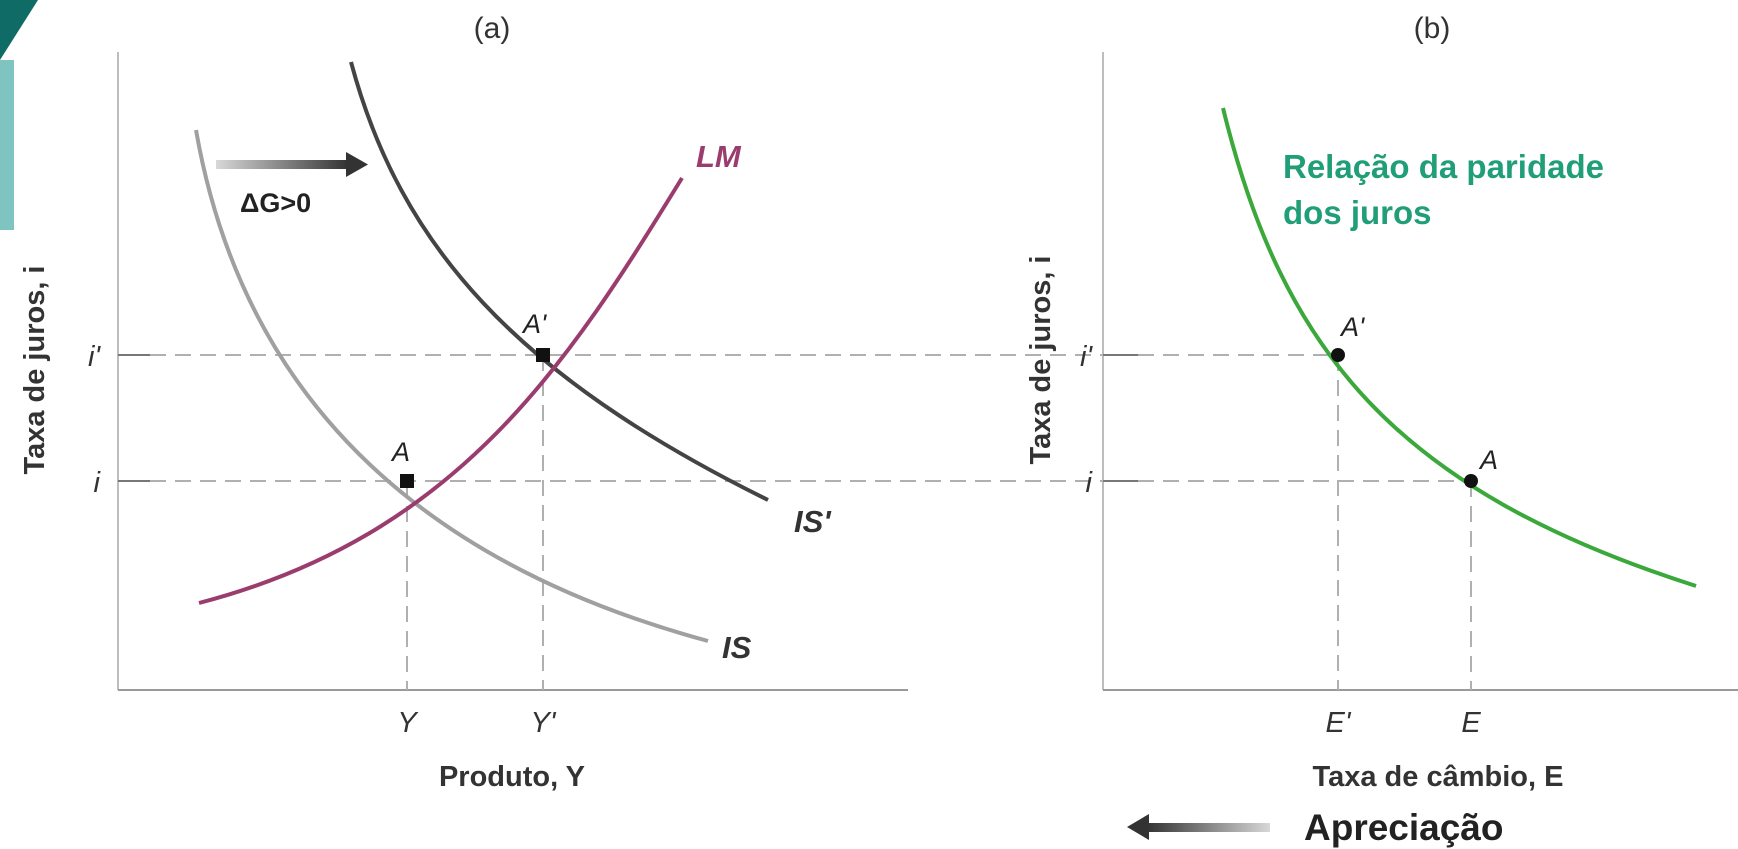  Describe the element at coordinates (1404, 827) in the screenshot. I see `appreciation-label: Apreciação` at that location.